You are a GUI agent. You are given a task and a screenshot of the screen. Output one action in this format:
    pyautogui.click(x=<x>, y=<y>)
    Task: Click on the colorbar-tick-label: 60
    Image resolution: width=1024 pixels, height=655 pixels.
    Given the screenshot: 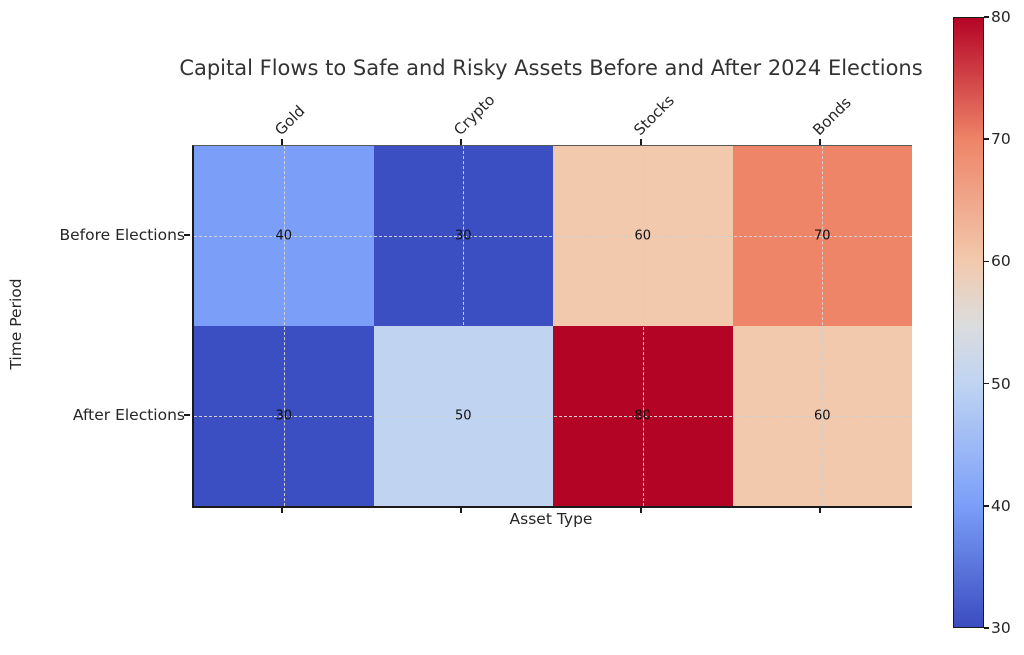 What is the action you would take?
    pyautogui.click(x=1001, y=261)
    